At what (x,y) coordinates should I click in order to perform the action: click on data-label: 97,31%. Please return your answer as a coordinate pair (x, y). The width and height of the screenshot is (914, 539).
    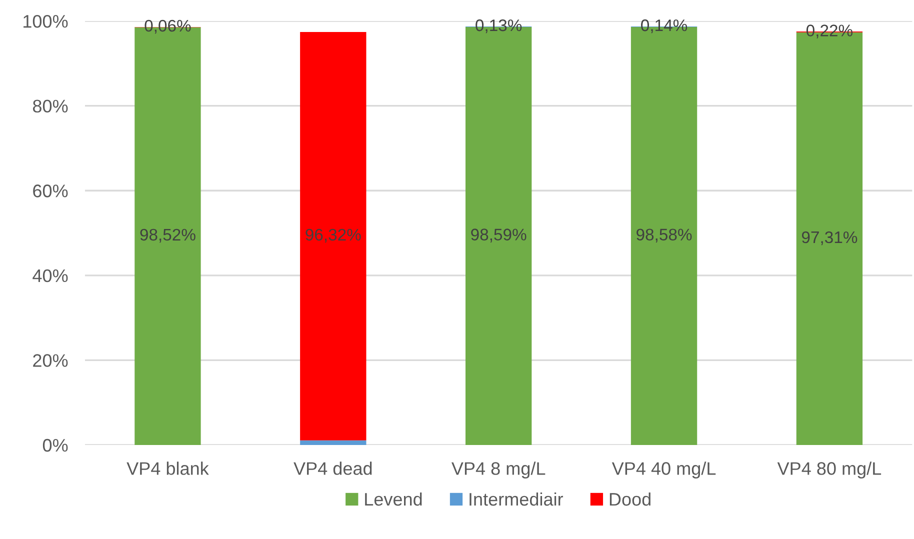
    Looking at the image, I should click on (830, 238).